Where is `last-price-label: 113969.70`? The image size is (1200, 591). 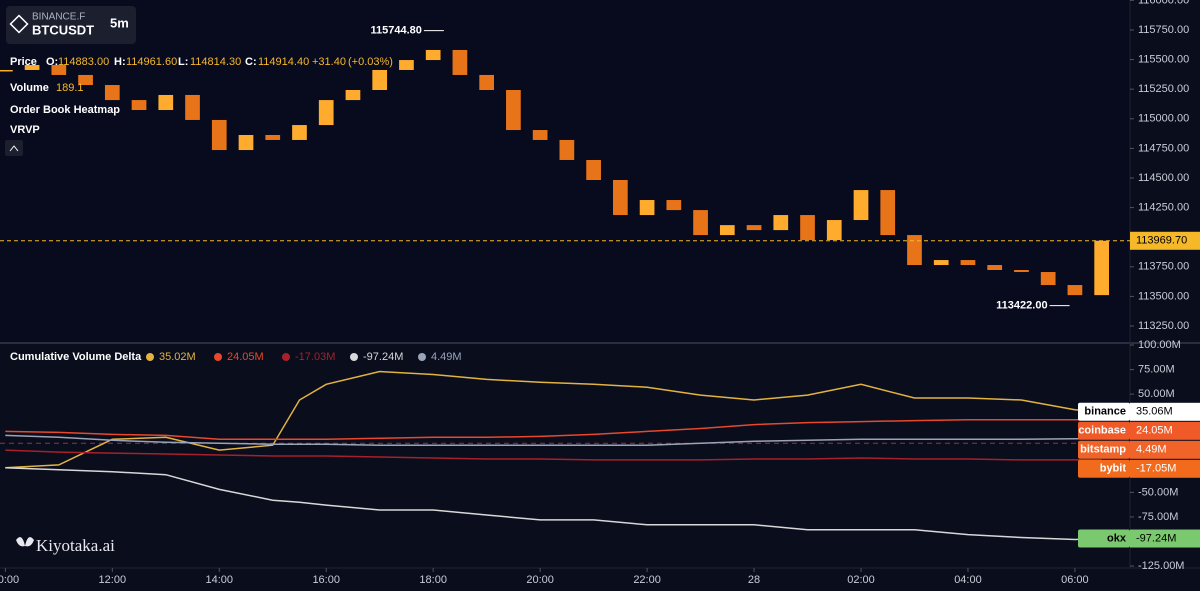
last-price-label: 113969.70 is located at coordinates (1161, 241).